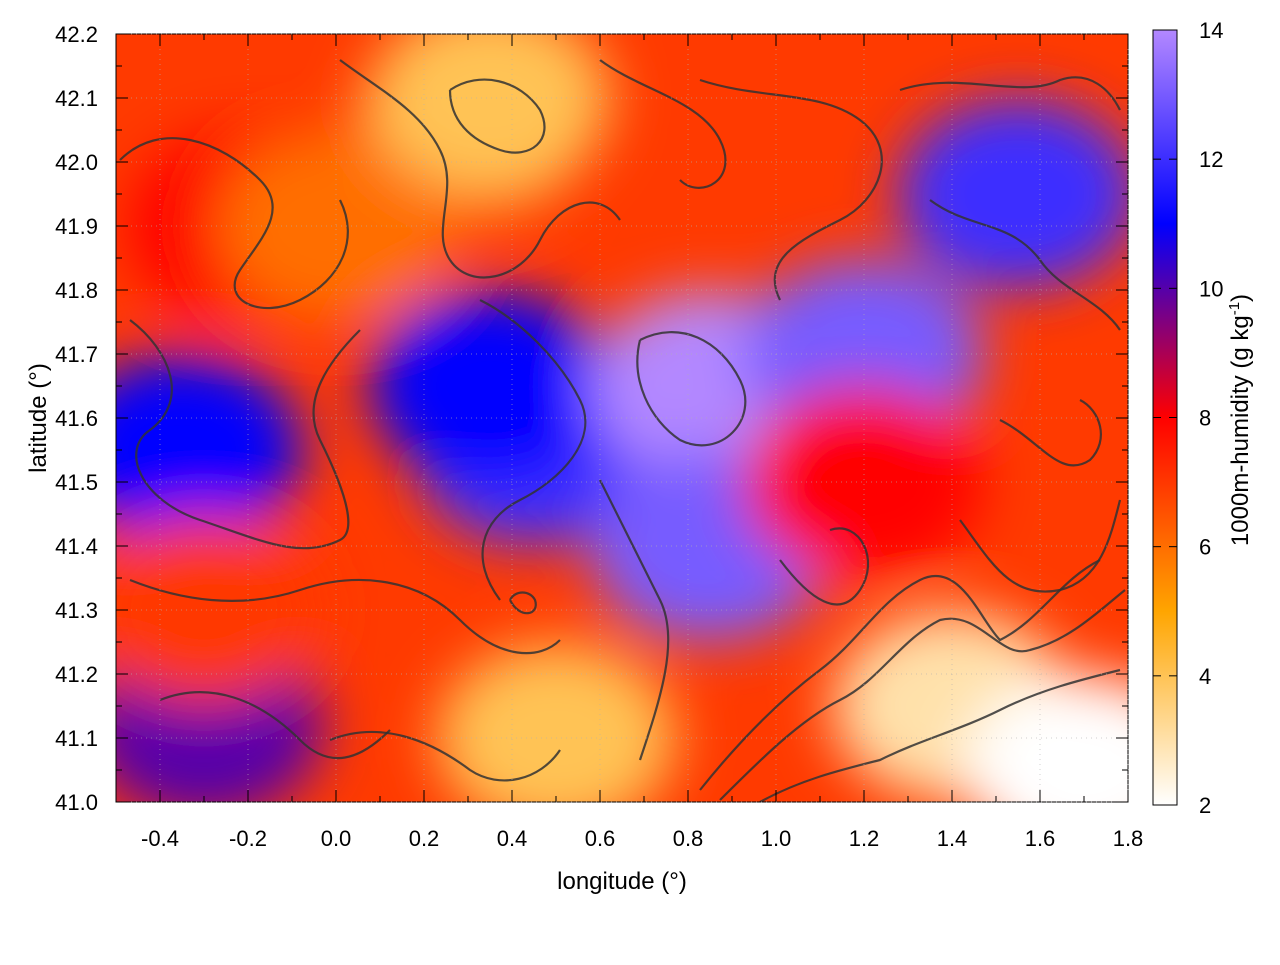 Image resolution: width=1280 pixels, height=965 pixels. Describe the element at coordinates (1205, 547) in the screenshot. I see `colorbar-tick-label: 6` at that location.